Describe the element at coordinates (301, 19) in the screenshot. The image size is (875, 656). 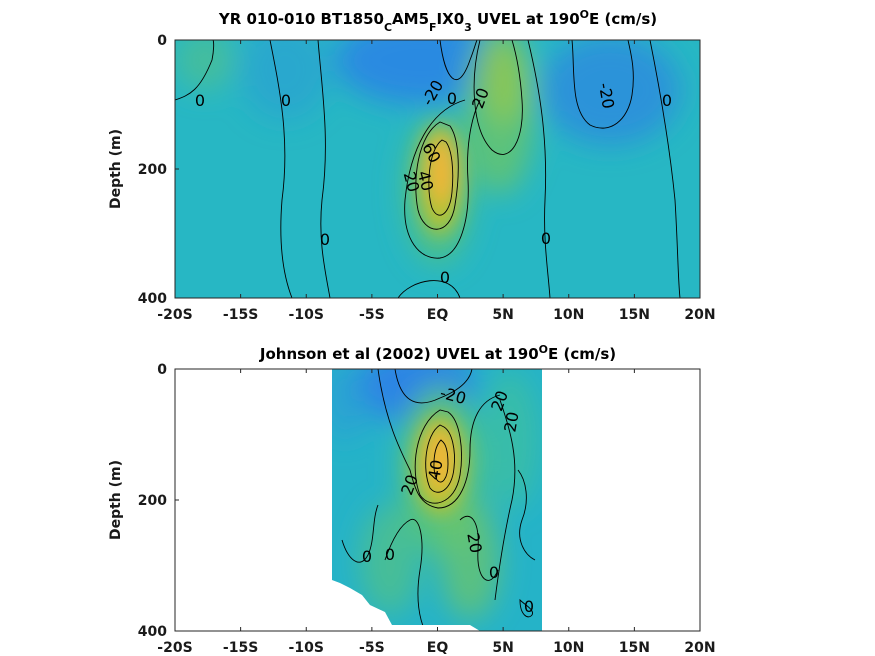
I see `title-segment: YR 010-010 BT1850` at that location.